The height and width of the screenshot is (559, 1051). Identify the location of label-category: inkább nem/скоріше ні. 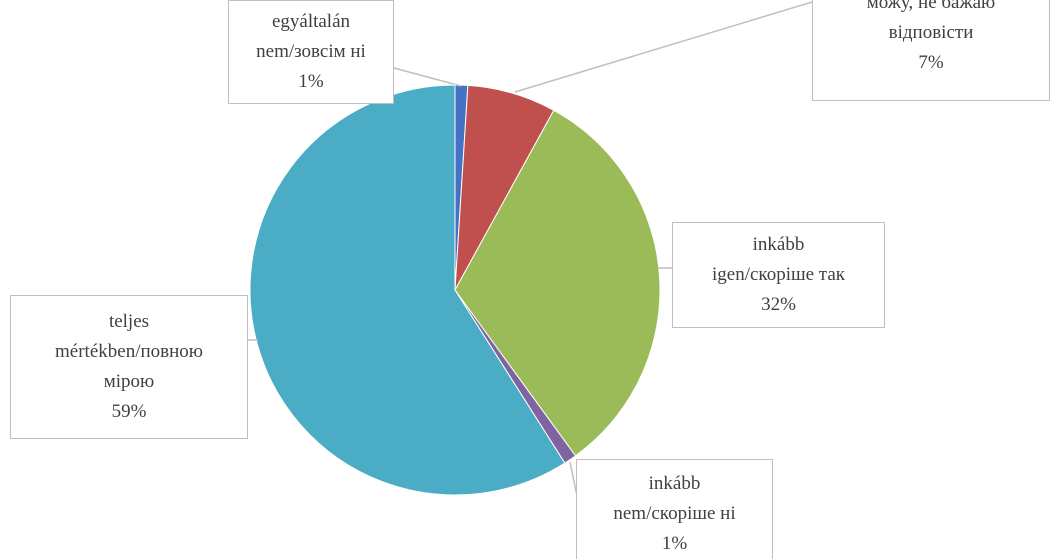
(674, 498).